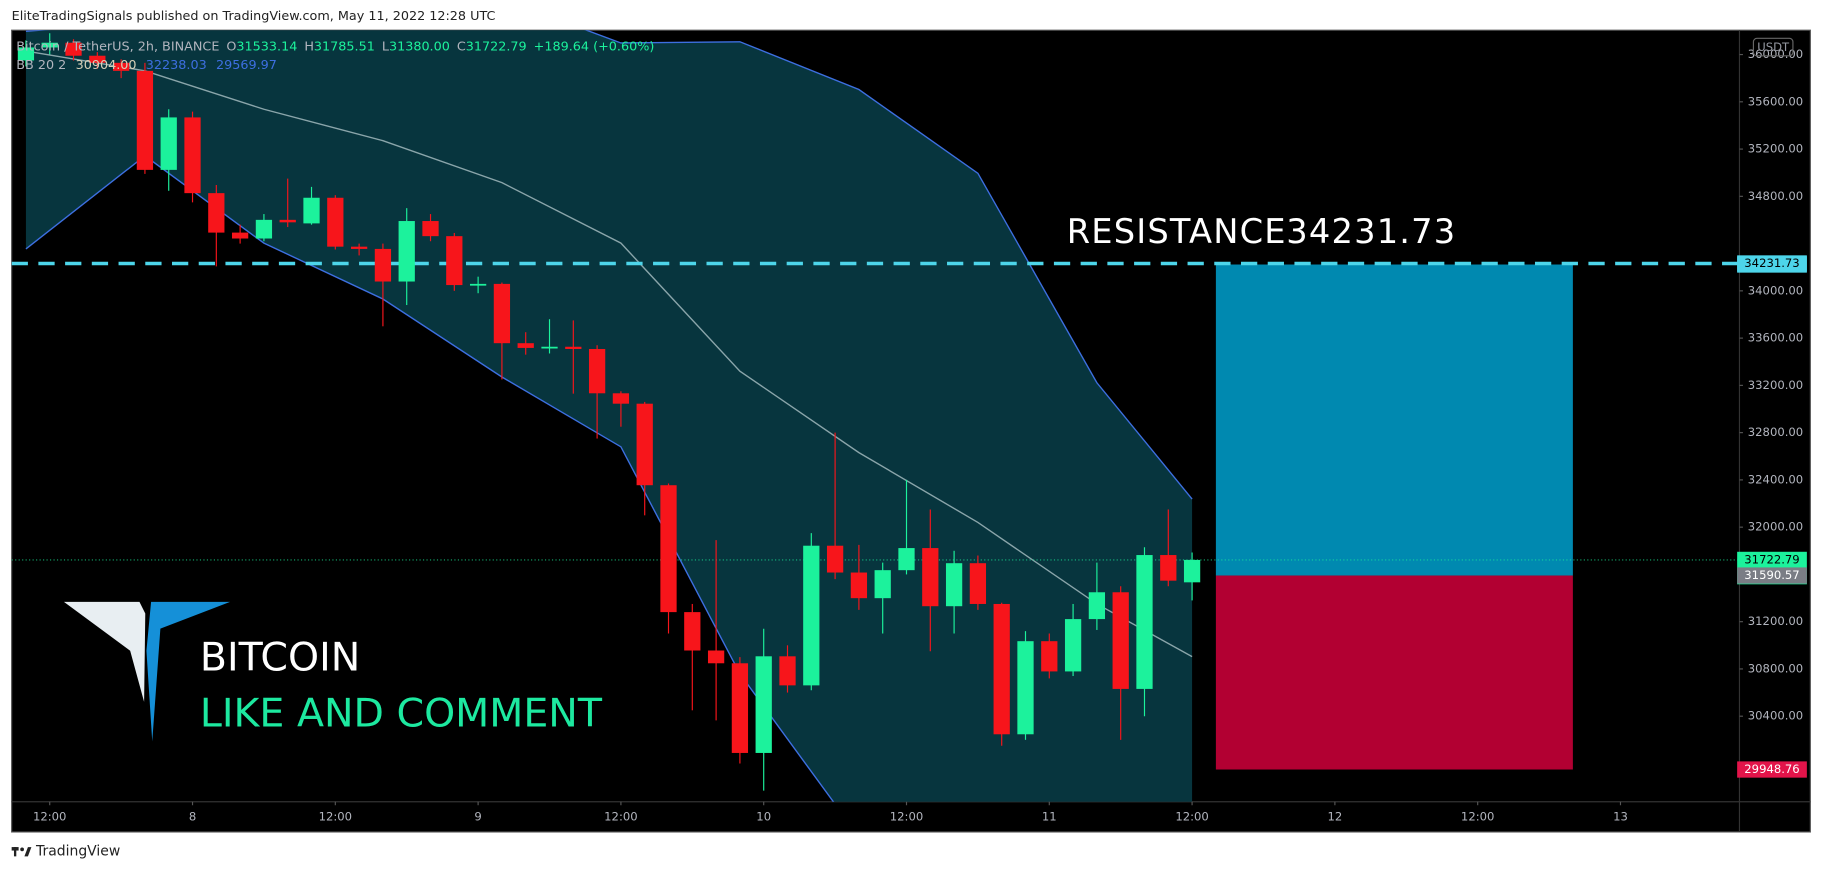 The width and height of the screenshot is (1822, 871). Describe the element at coordinates (104, 651) in the screenshot. I see `logo-left` at that location.